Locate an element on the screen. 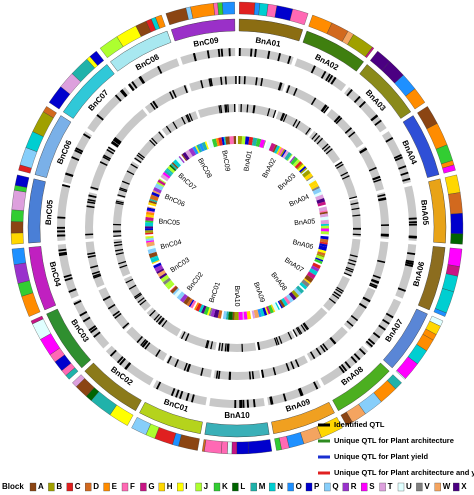 The width and height of the screenshot is (474, 495). chromosome-label: BnC09 is located at coordinates (206, 42).